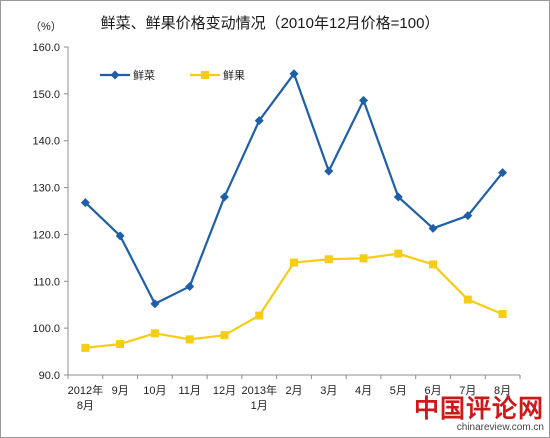 The image size is (550, 438). Describe the element at coordinates (46, 282) in the screenshot. I see `y-tick-label: 110.0` at that location.